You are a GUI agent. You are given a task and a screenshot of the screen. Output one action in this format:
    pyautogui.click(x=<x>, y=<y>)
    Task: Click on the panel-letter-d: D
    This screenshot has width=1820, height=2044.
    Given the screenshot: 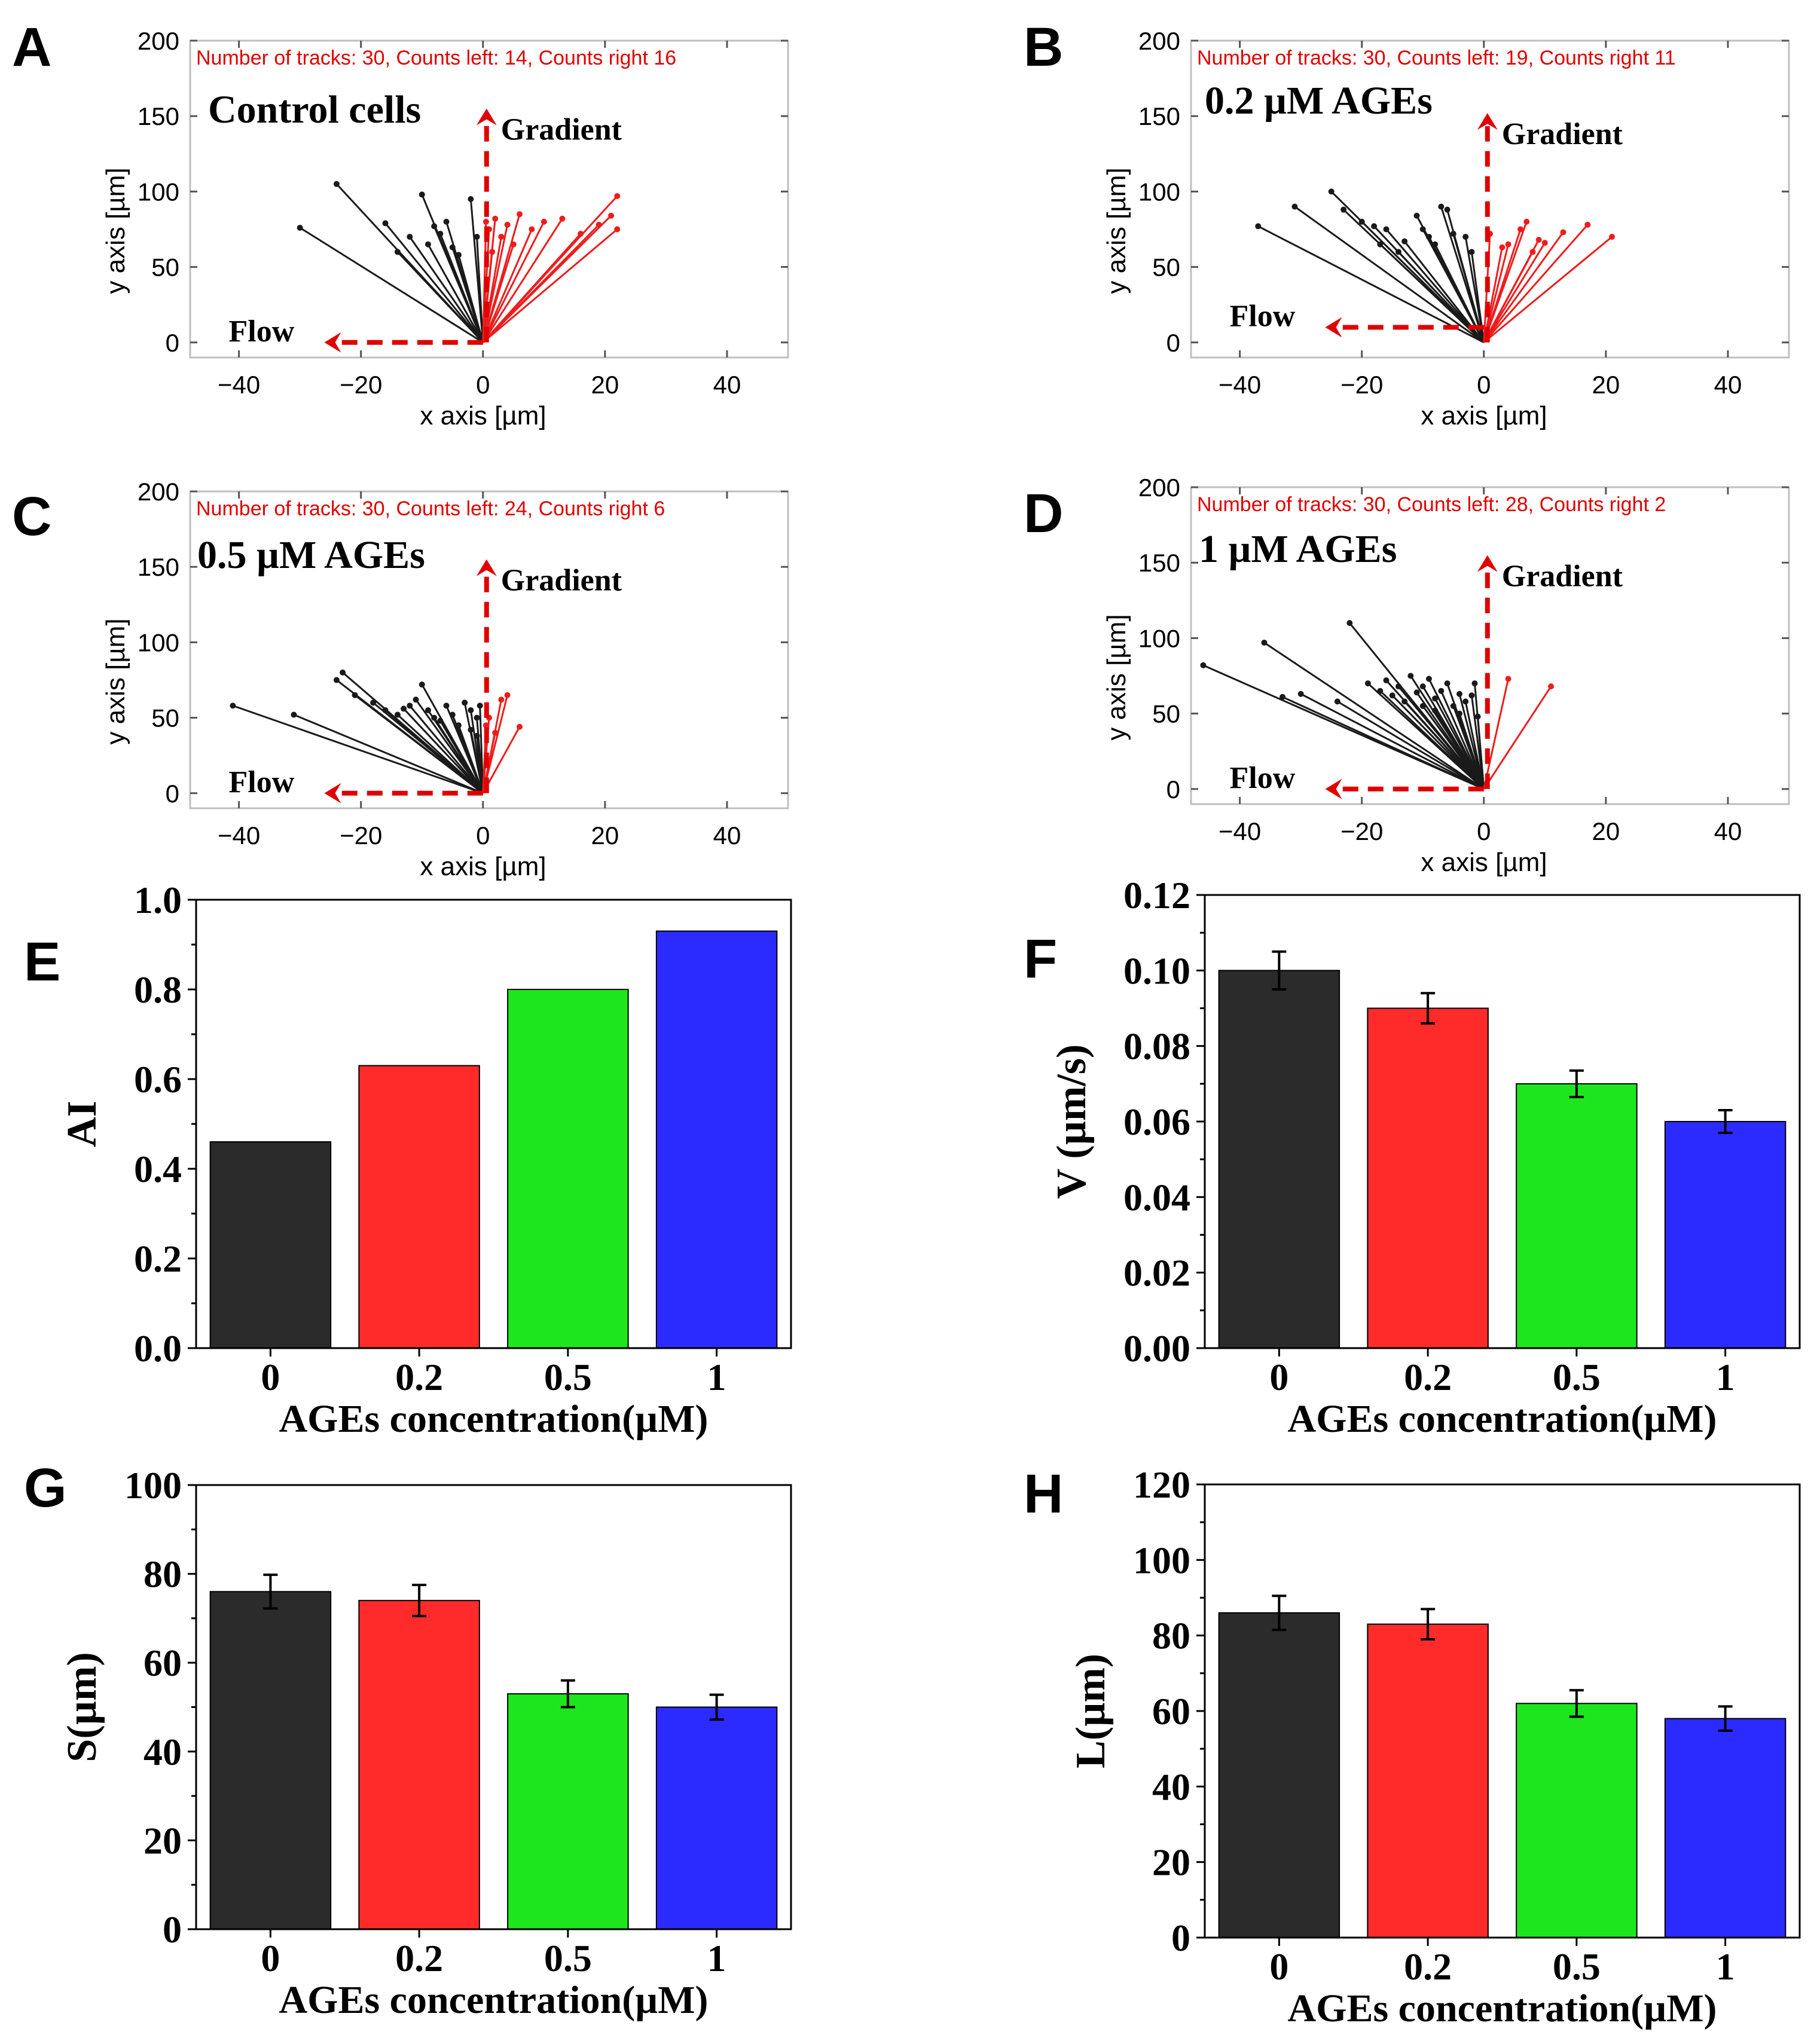 What is the action you would take?
    pyautogui.click(x=1043, y=513)
    